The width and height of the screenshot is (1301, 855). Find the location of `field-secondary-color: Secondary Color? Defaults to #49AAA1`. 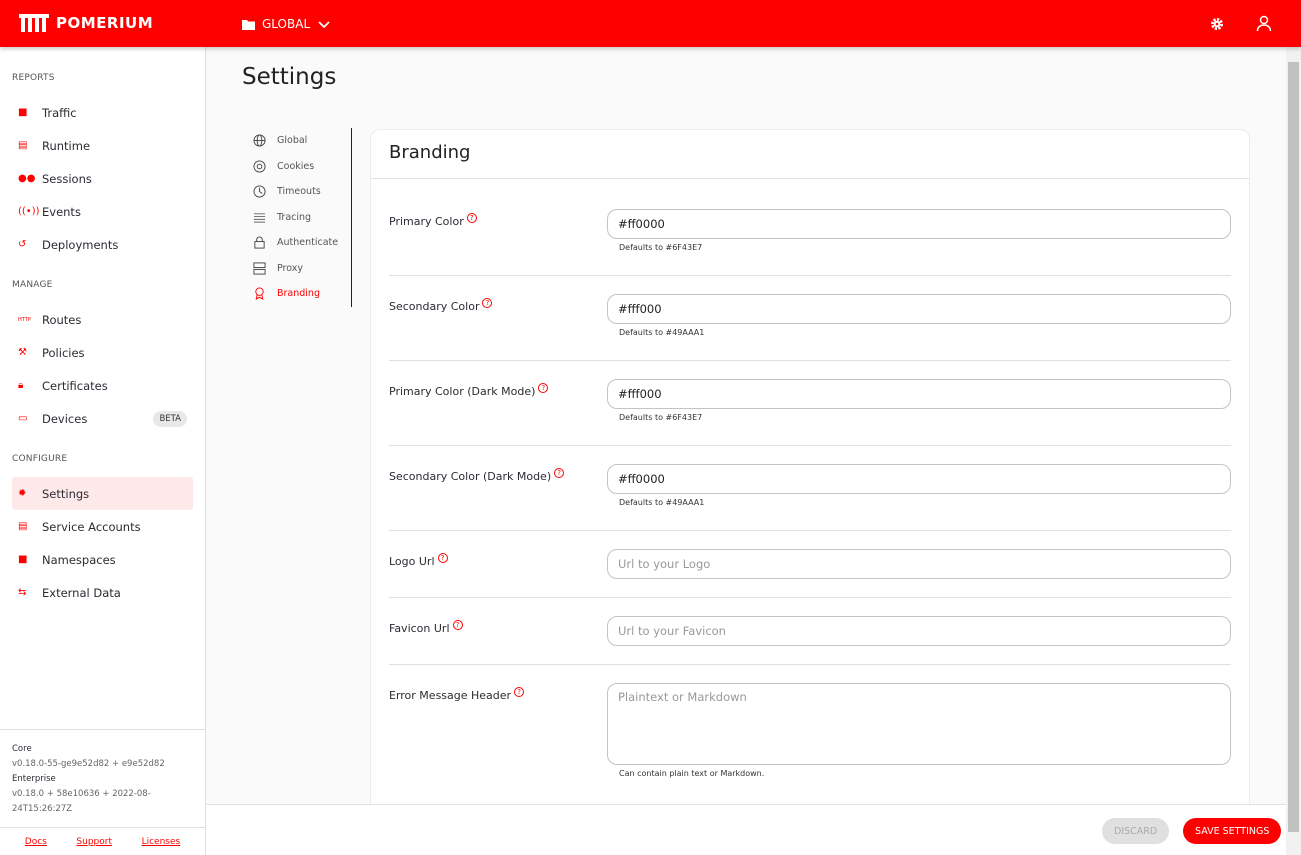

field-secondary-color: Secondary Color? Defaults to #49AAA1 is located at coordinates (810, 327).